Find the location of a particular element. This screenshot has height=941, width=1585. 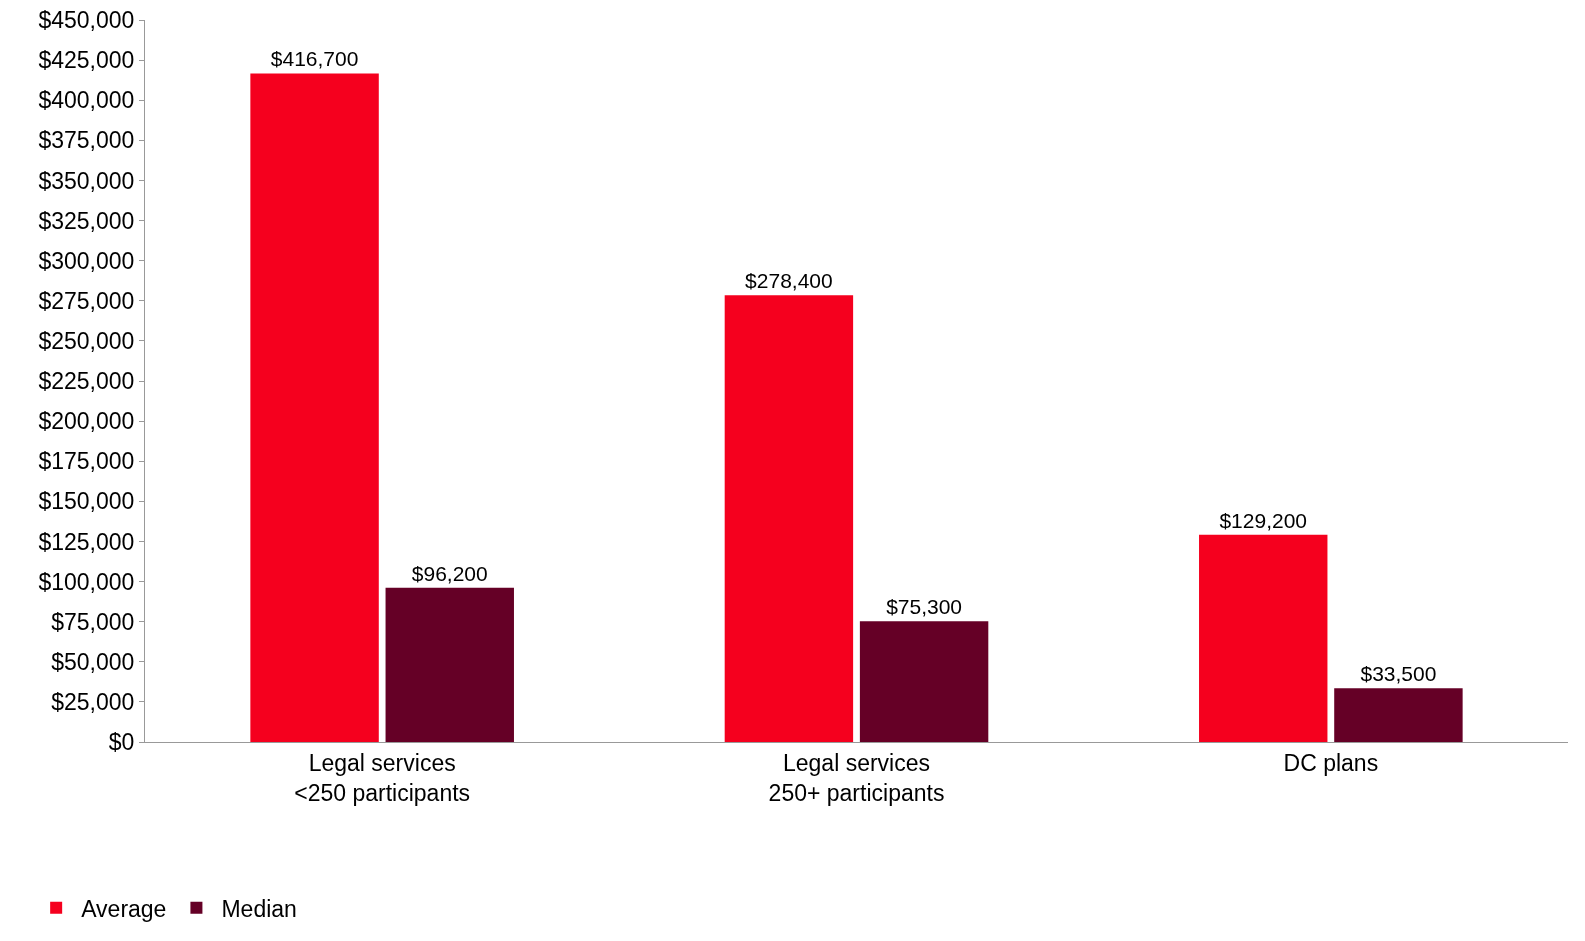

y-tick-label: $125,000 is located at coordinates (86, 541).